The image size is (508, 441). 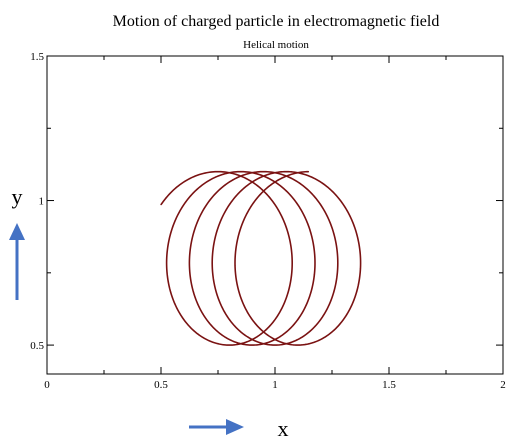 What do you see at coordinates (37, 346) in the screenshot?
I see `y-tick-label: 0.5` at bounding box center [37, 346].